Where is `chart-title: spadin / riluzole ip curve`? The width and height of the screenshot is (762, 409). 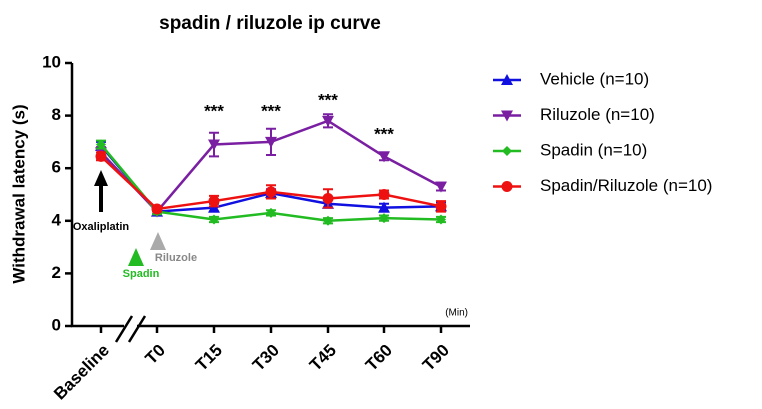 chart-title: spadin / riluzole ip curve is located at coordinates (270, 23).